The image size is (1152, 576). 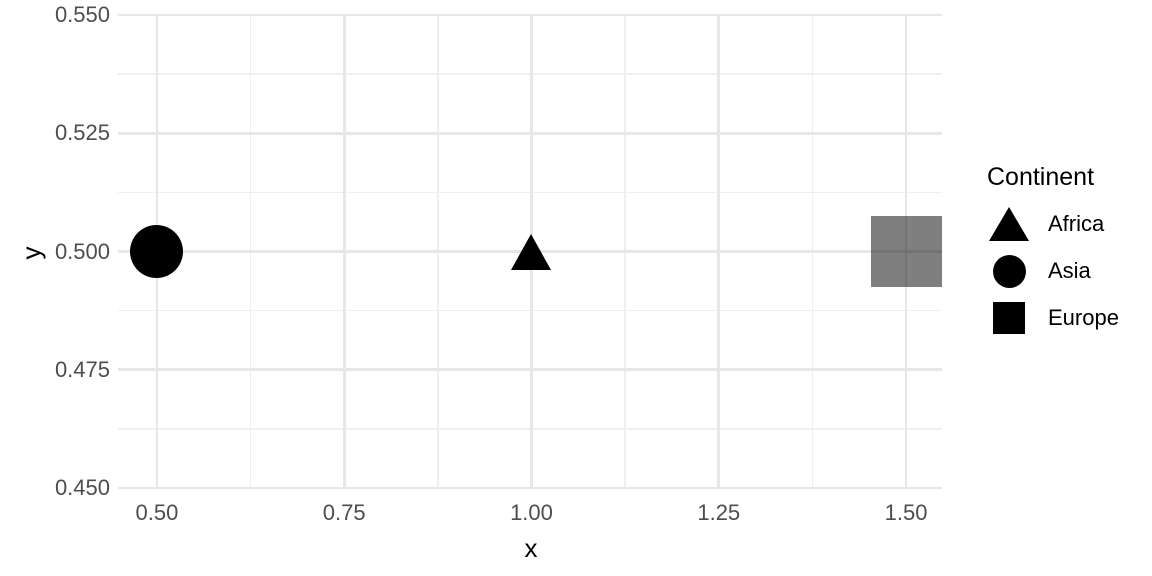 I want to click on y-tick-label: 0.500, so click(x=82, y=251).